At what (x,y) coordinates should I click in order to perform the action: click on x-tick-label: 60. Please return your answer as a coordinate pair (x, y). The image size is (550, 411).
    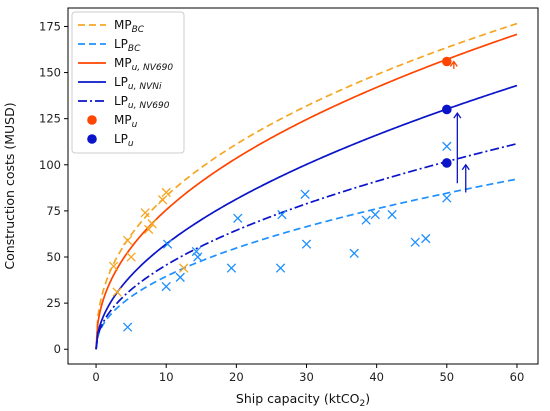
    Looking at the image, I should click on (517, 377).